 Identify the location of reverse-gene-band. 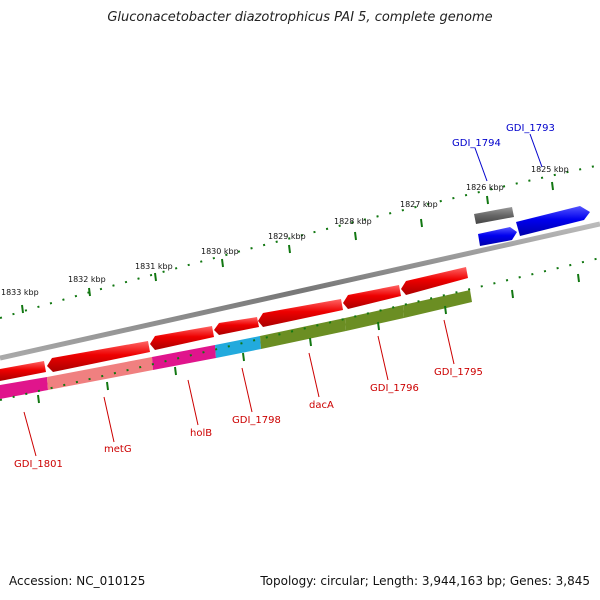
(236, 344).